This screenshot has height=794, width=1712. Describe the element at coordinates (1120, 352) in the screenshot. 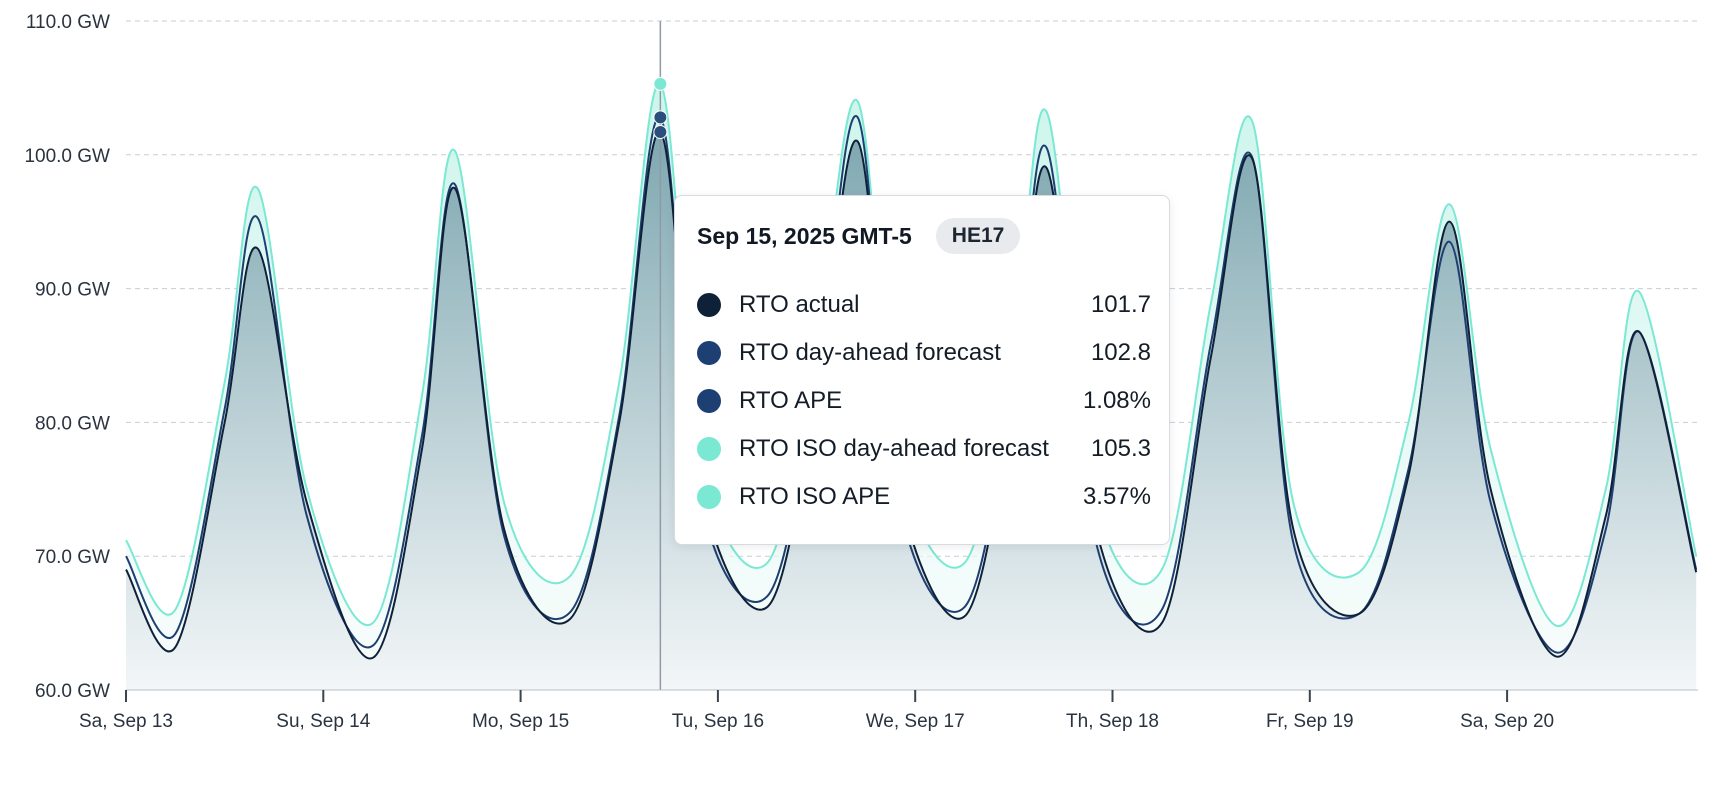

I see `tooltip-row-value: 102.8` at that location.